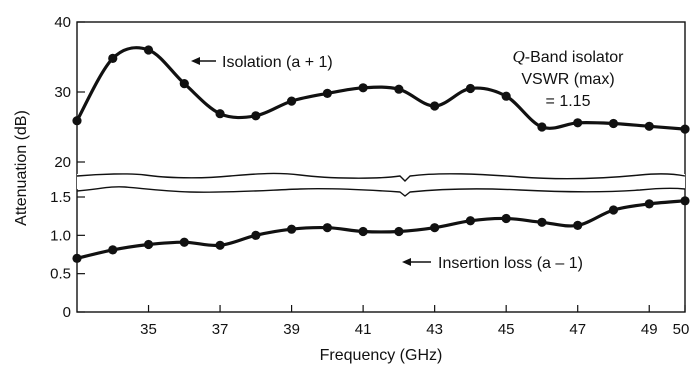  I want to click on isolator-note-line1: Q-Band isolator, so click(569, 56).